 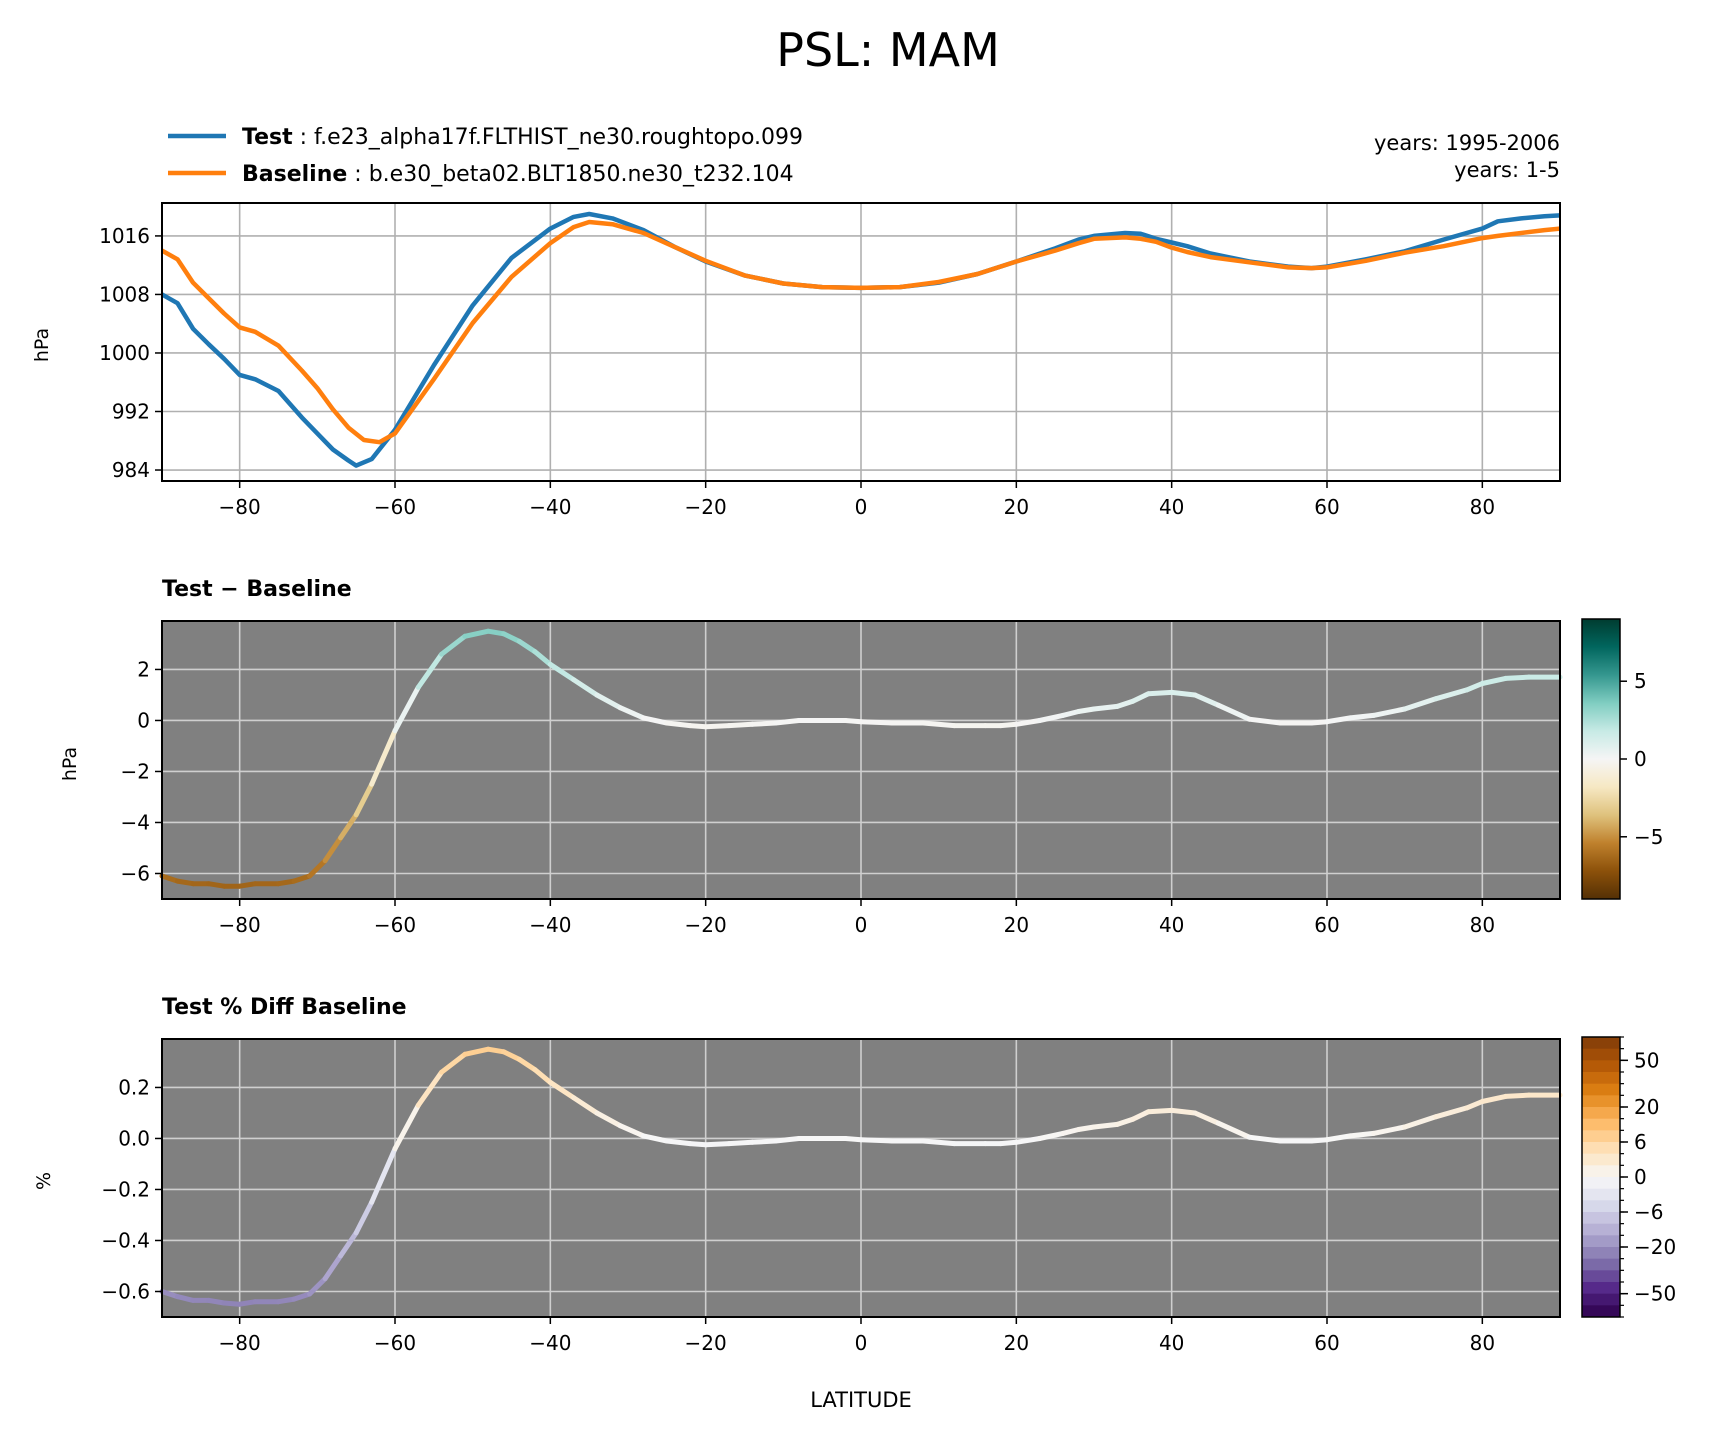 What do you see at coordinates (125, 1240) in the screenshot?
I see `y-tick-label: −0.4` at bounding box center [125, 1240].